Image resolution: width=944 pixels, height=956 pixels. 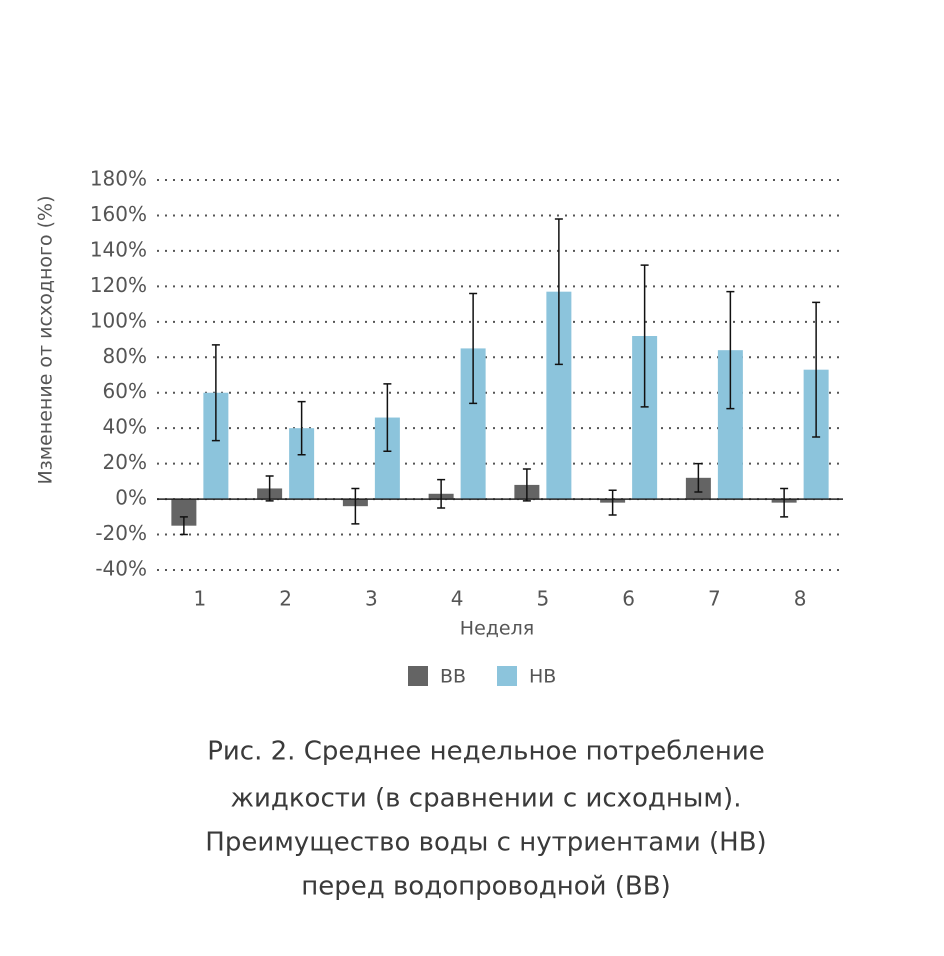 I want to click on x-tick-label: 1, so click(x=200, y=599).